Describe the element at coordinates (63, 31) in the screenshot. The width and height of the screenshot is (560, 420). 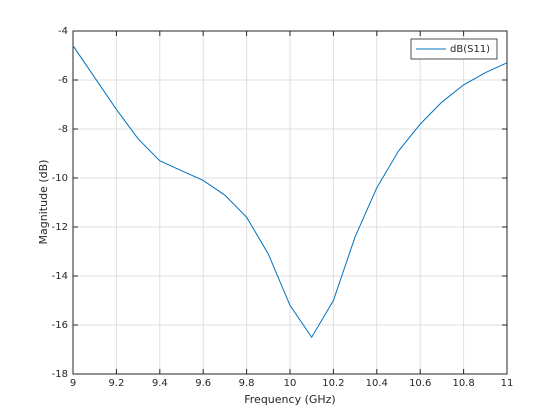
I see `y-tick-label: -4` at that location.